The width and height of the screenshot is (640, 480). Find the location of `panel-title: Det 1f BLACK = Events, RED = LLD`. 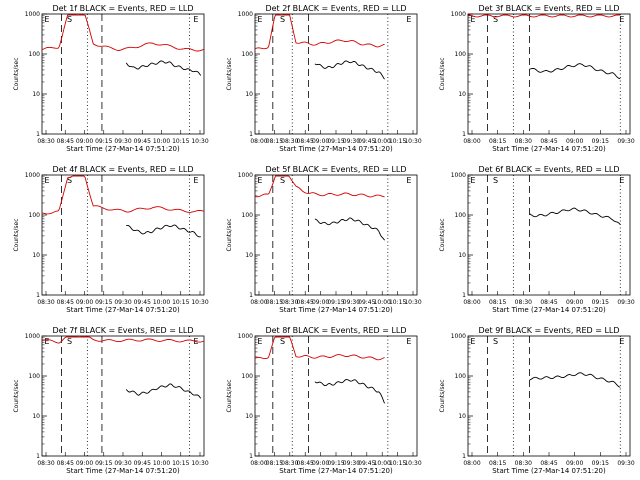

panel-title: Det 1f BLACK = Events, RED = LLD is located at coordinates (122, 8).